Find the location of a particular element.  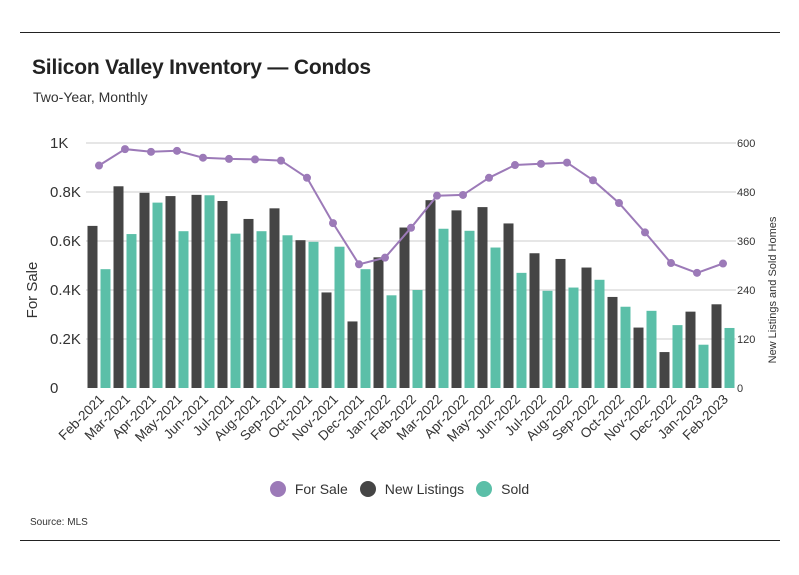

chart-title: Silicon Valley Inventory — Condos is located at coordinates (201, 67).